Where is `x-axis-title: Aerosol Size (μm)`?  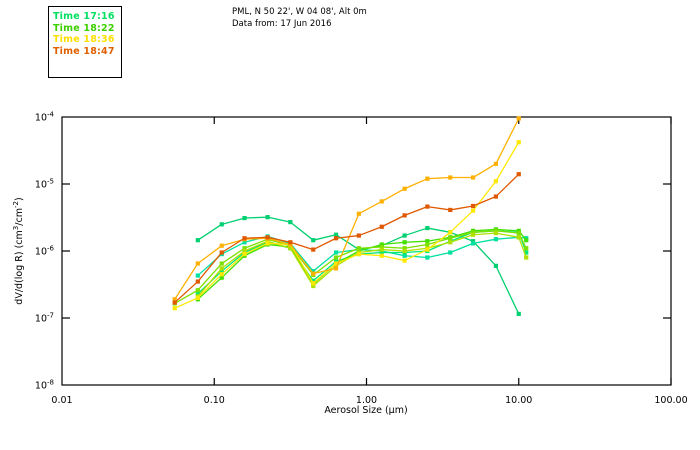 x-axis-title: Aerosol Size (μm) is located at coordinates (365, 410).